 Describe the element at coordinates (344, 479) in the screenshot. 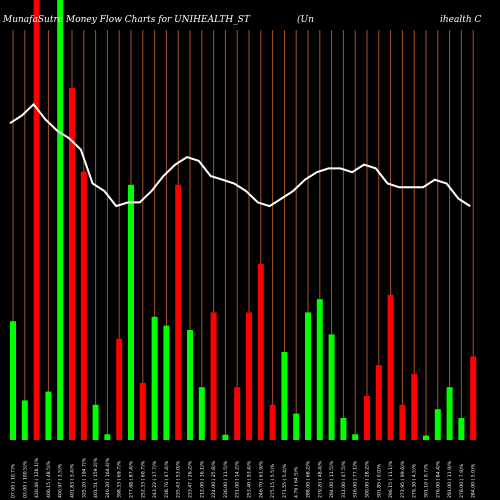

I see `x-tick-label: 312.00 ( 47.5)%` at that location.